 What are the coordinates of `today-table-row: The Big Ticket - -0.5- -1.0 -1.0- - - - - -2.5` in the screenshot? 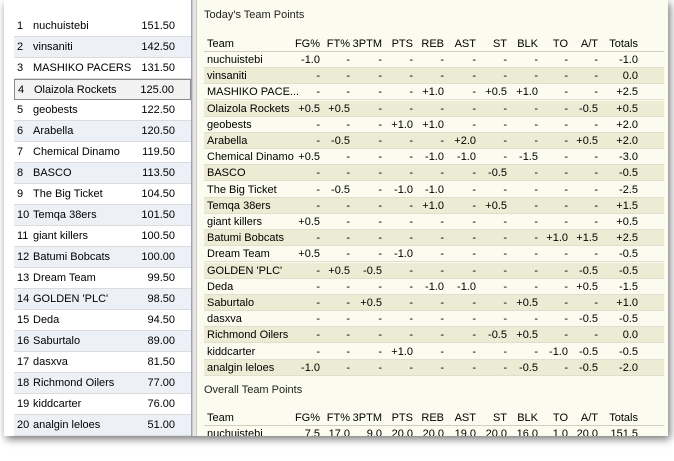 It's located at (434, 190).